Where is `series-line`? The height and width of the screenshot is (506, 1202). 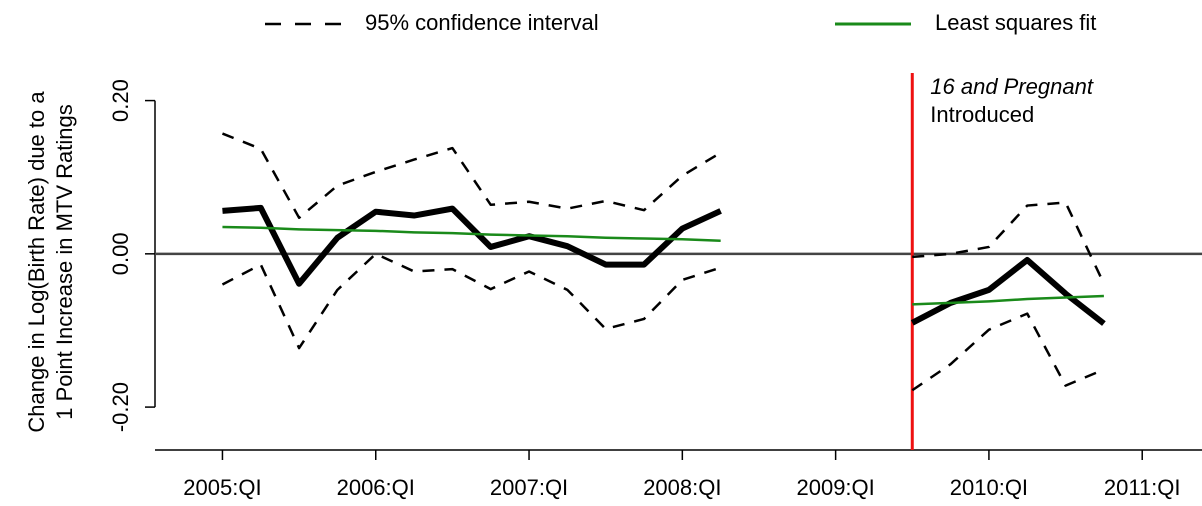
series-line is located at coordinates (663, 265).